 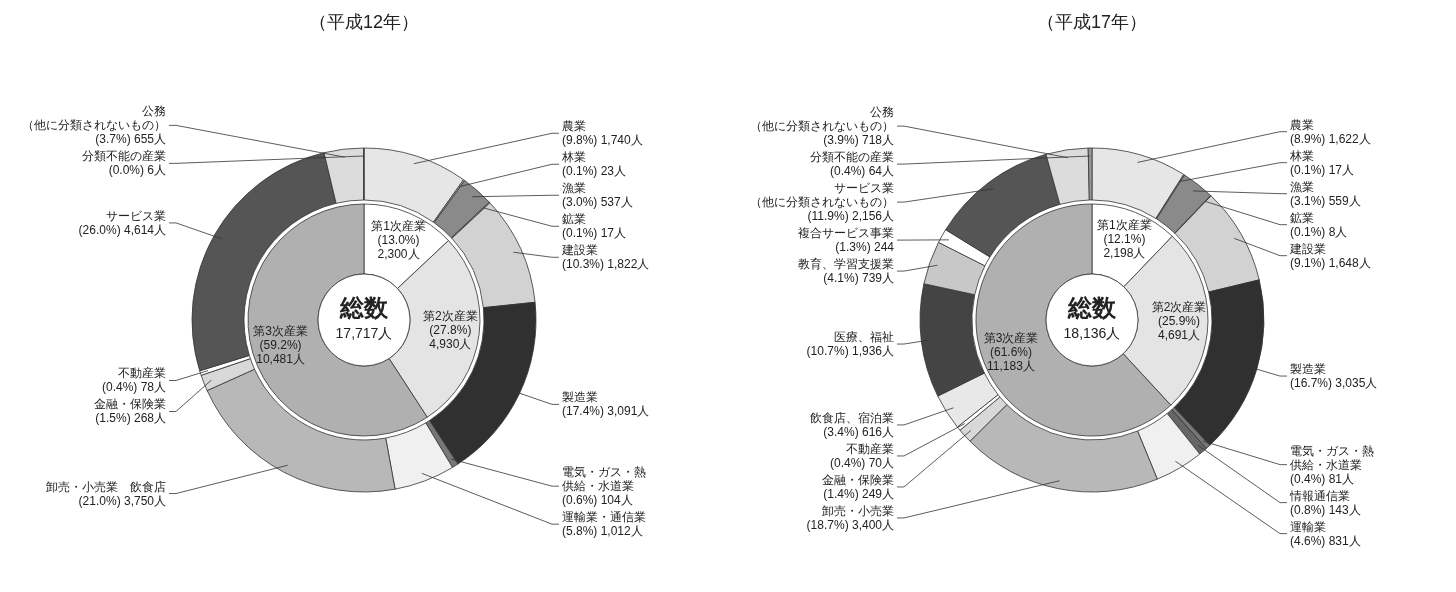 I want to click on data-label: (9.8%) 1,740人, so click(x=602, y=140).